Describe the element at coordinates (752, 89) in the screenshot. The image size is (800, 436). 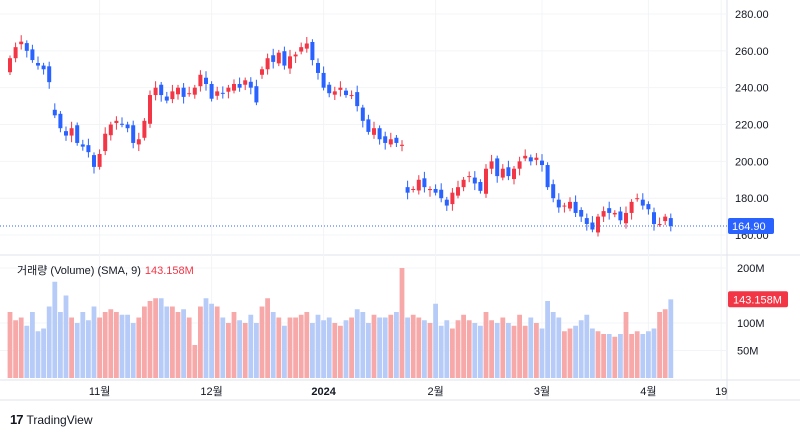
I see `price-tick-label: 240.00` at that location.